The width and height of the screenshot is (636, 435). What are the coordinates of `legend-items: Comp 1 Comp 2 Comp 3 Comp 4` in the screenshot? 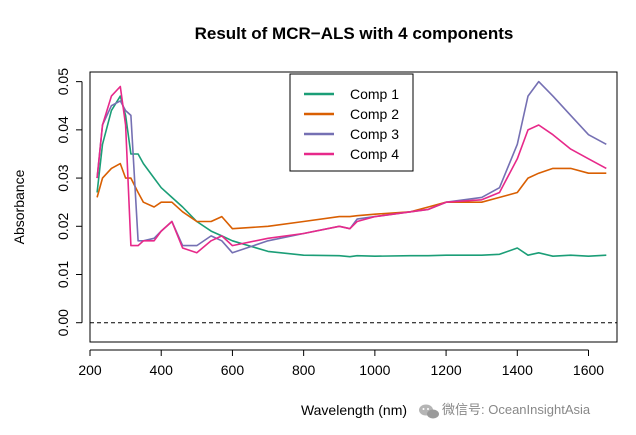 It's located at (351, 124).